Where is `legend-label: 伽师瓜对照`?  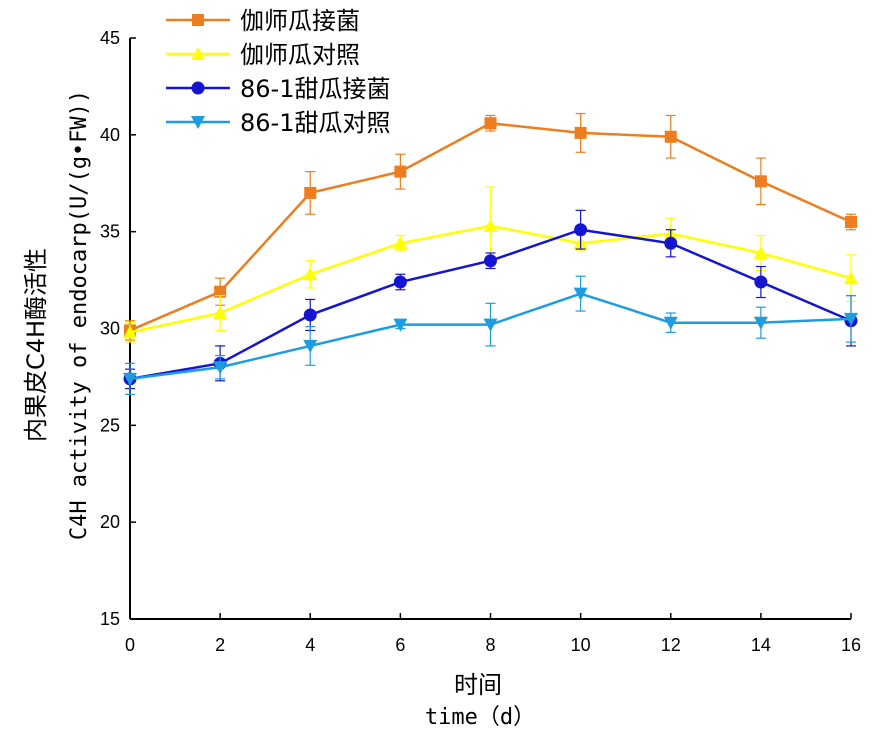 legend-label: 伽师瓜对照 is located at coordinates (300, 55).